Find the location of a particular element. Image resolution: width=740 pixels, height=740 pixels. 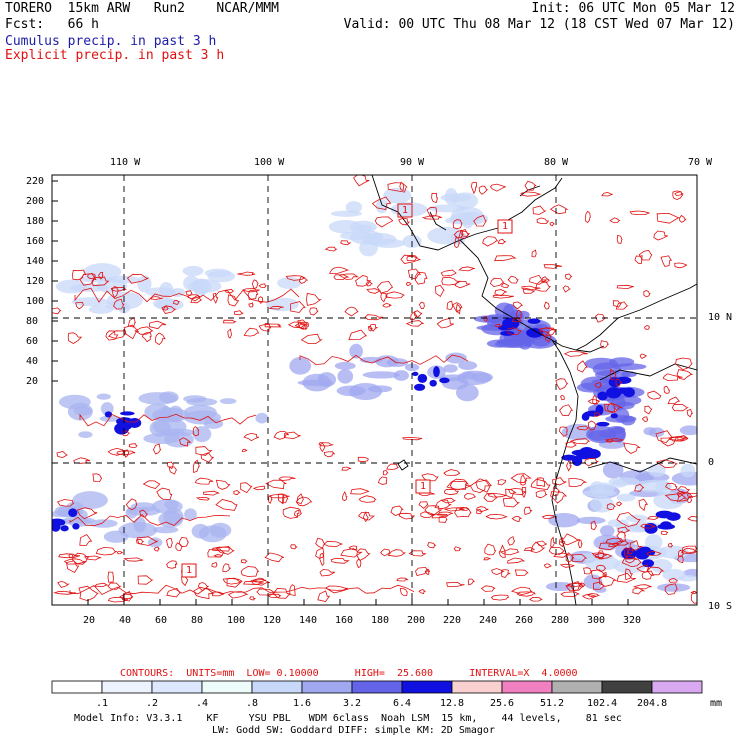

forecast-hour: Fcst: 66 h is located at coordinates (52, 24).